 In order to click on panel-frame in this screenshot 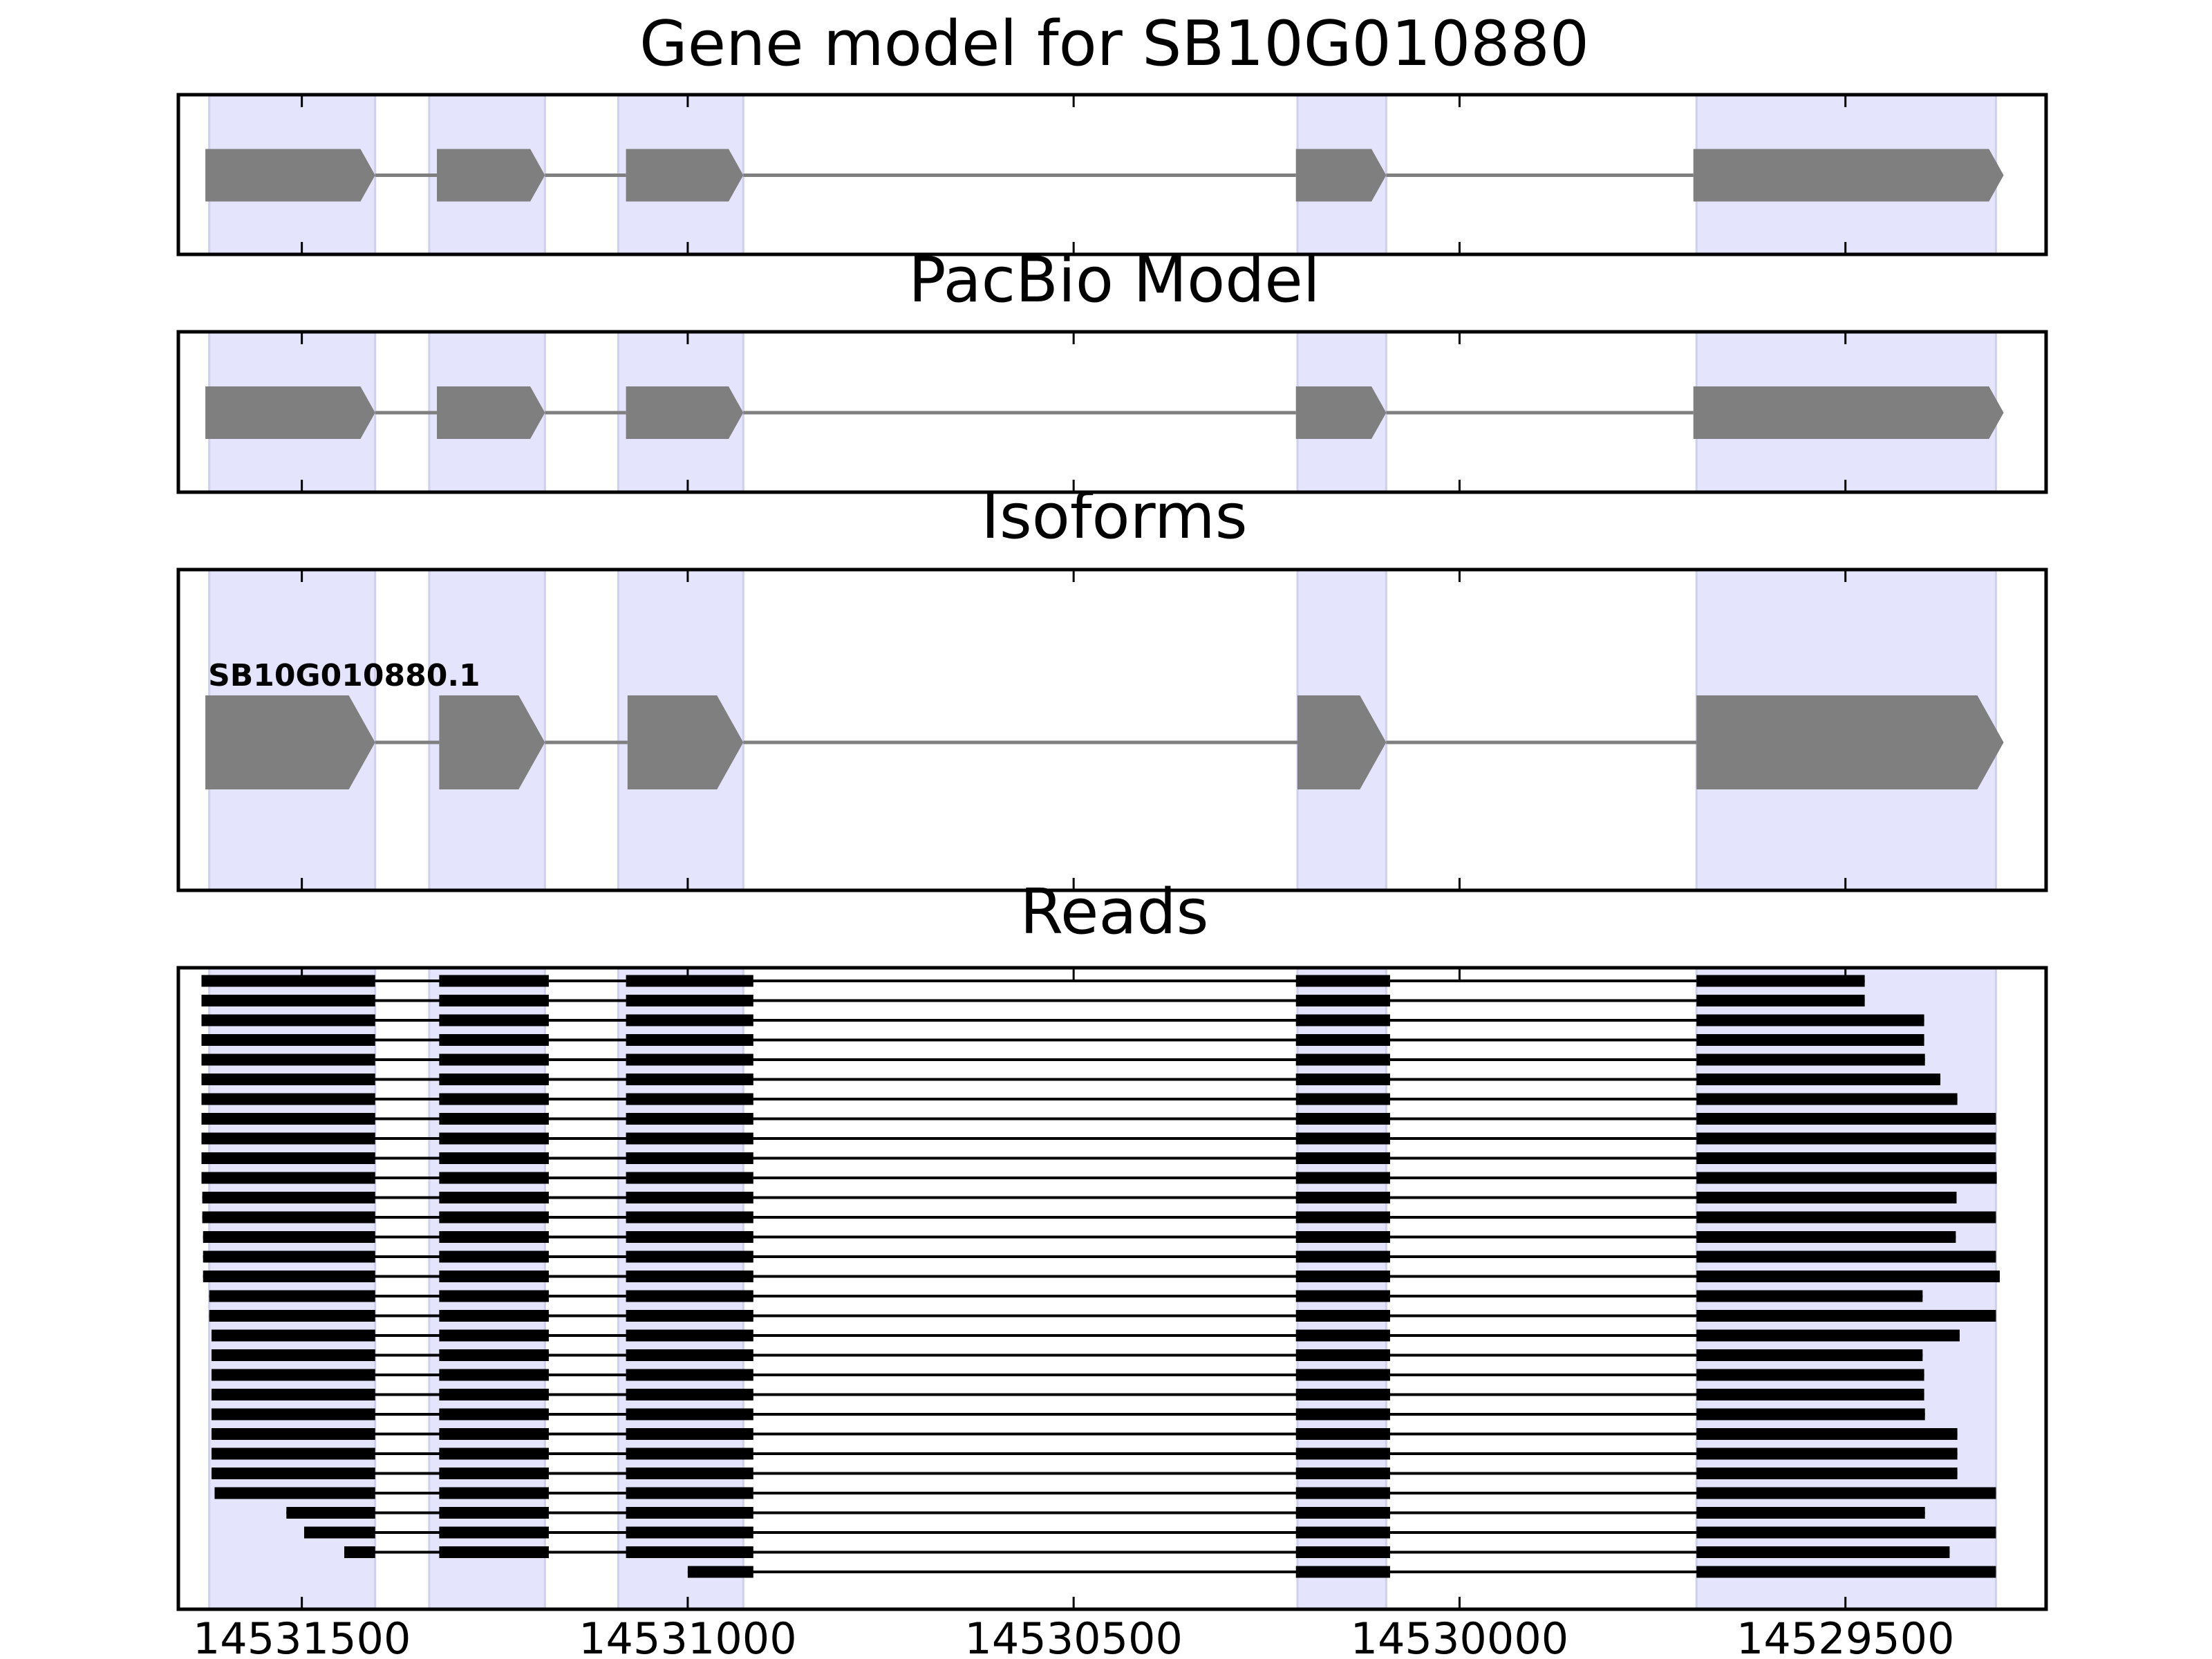, I will do `click(1112, 174)`.